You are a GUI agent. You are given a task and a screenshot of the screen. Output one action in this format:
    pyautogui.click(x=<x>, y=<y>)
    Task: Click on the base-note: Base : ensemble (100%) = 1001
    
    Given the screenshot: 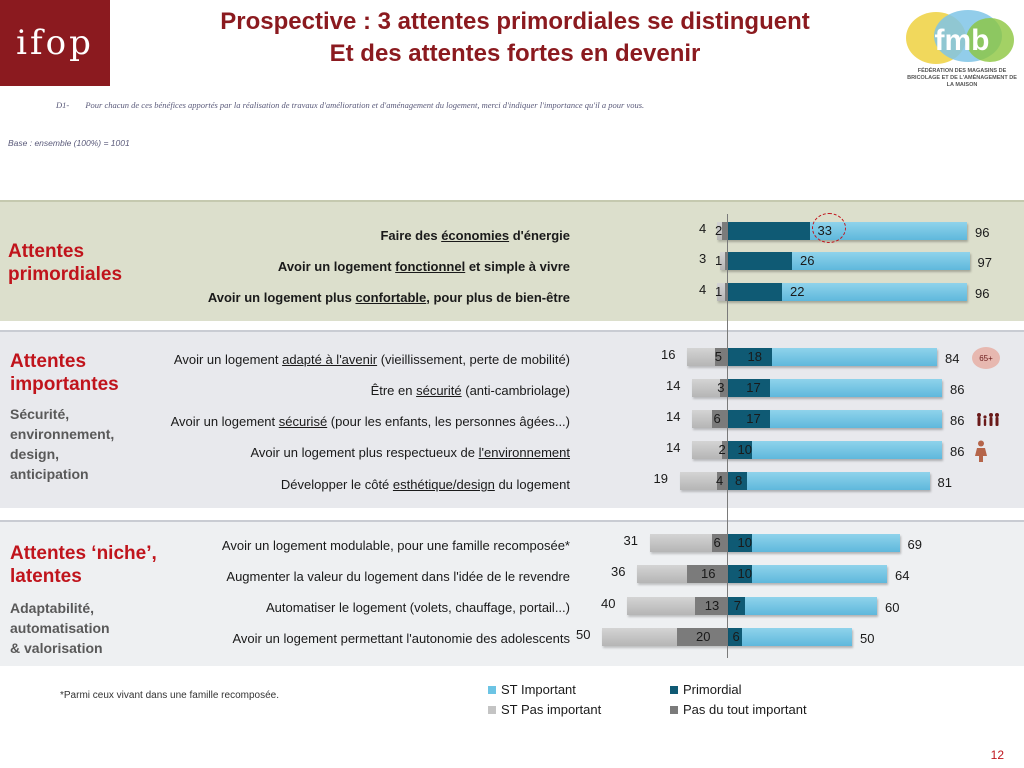 What is the action you would take?
    pyautogui.click(x=69, y=143)
    